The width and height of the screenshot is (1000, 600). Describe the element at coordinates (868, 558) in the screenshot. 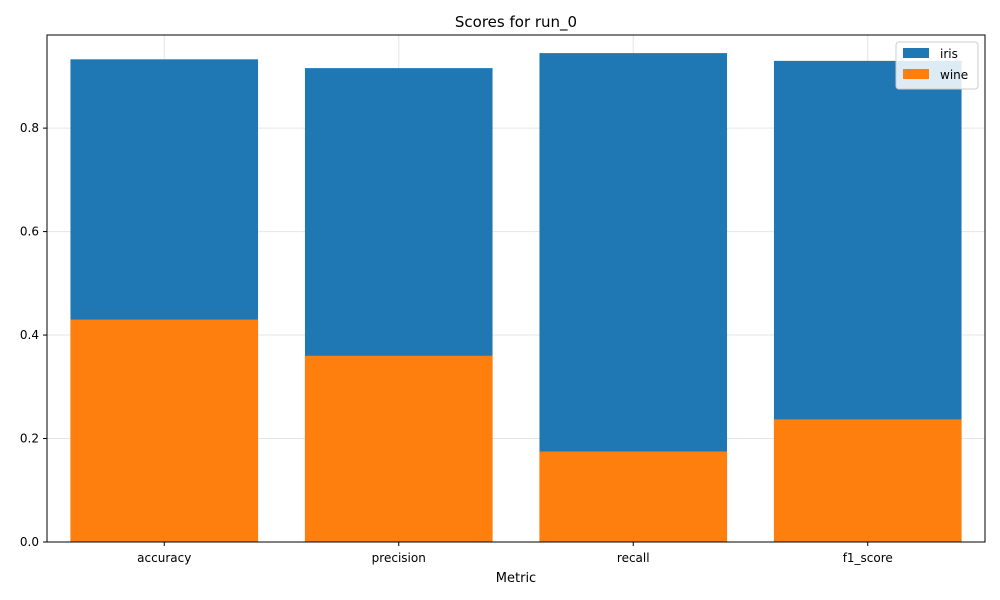

I see `x-tick-label: f1_score` at that location.